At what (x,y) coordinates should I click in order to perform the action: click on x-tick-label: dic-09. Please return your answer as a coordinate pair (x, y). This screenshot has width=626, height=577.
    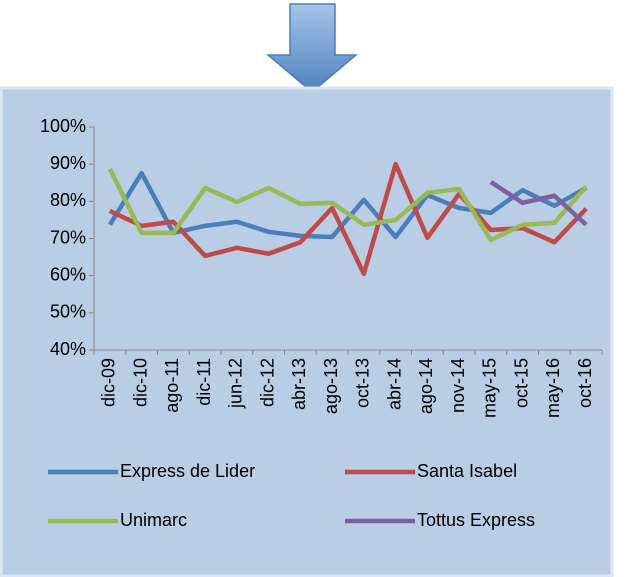
    Looking at the image, I should click on (109, 382).